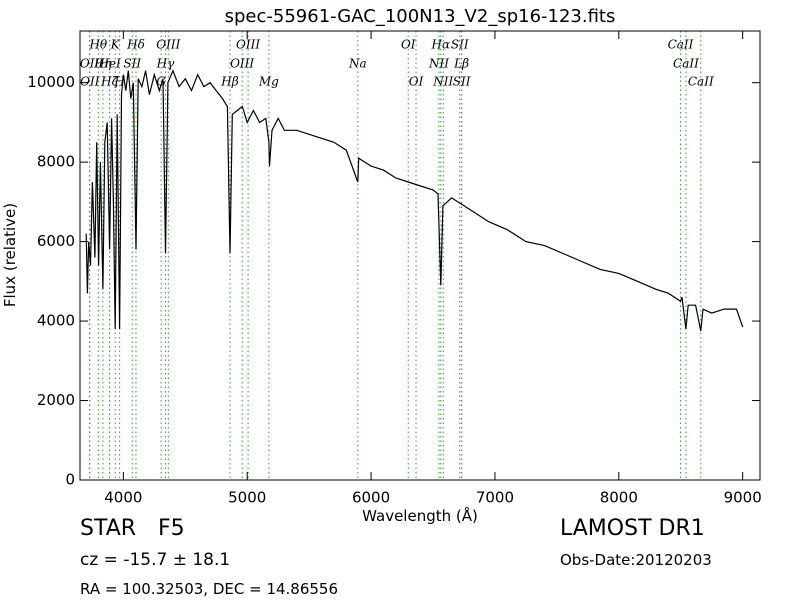  What do you see at coordinates (109, 82) in the screenshot?
I see `spectral-line-label: Hζ` at bounding box center [109, 82].